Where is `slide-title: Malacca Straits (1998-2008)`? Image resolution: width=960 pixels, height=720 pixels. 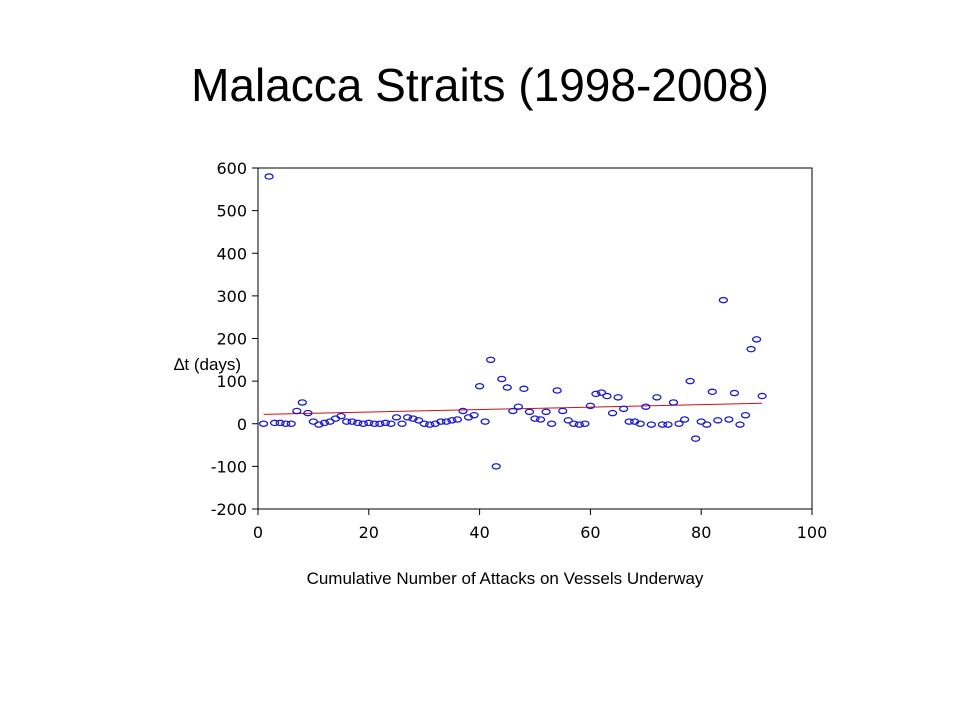
slide-title: Malacca Straits (1998-2008) is located at coordinates (480, 85).